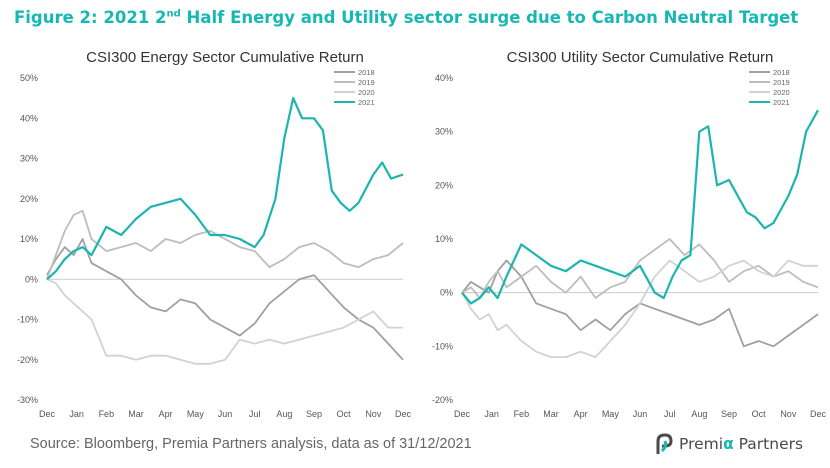  I want to click on y-tick-label: 50%, so click(29, 78).